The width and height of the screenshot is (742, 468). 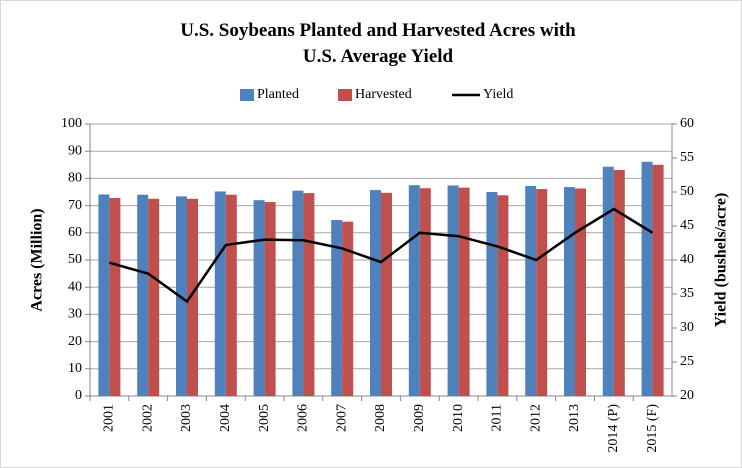 What do you see at coordinates (75, 314) in the screenshot?
I see `y-tick-label: 30` at bounding box center [75, 314].